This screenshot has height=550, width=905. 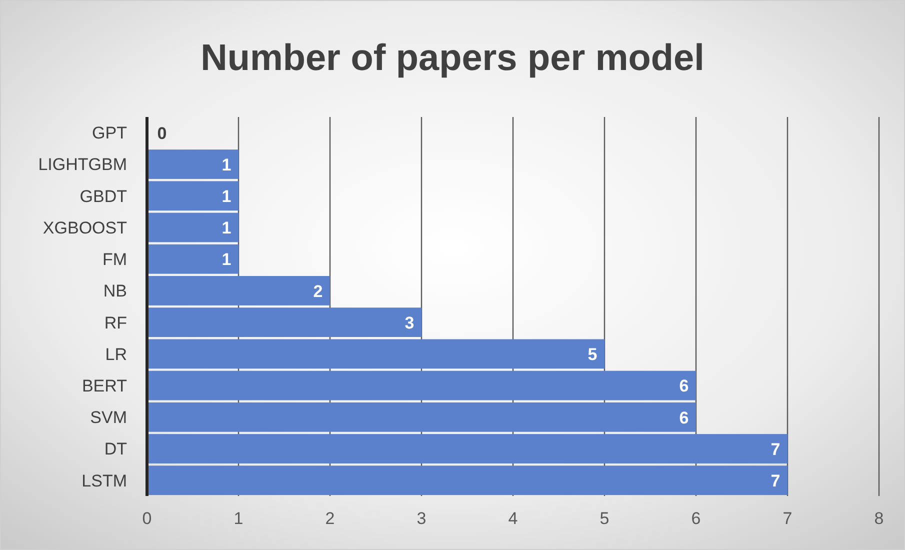 What do you see at coordinates (115, 449) in the screenshot?
I see `y-tick-label: DT` at bounding box center [115, 449].